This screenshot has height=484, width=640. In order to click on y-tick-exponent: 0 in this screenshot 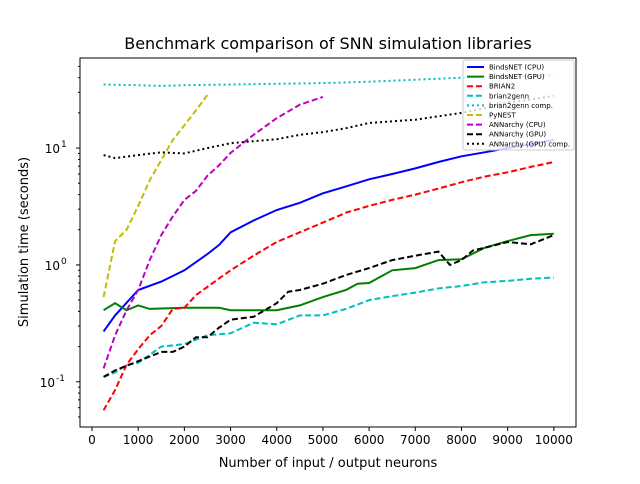, I will do `click(64, 262)`.